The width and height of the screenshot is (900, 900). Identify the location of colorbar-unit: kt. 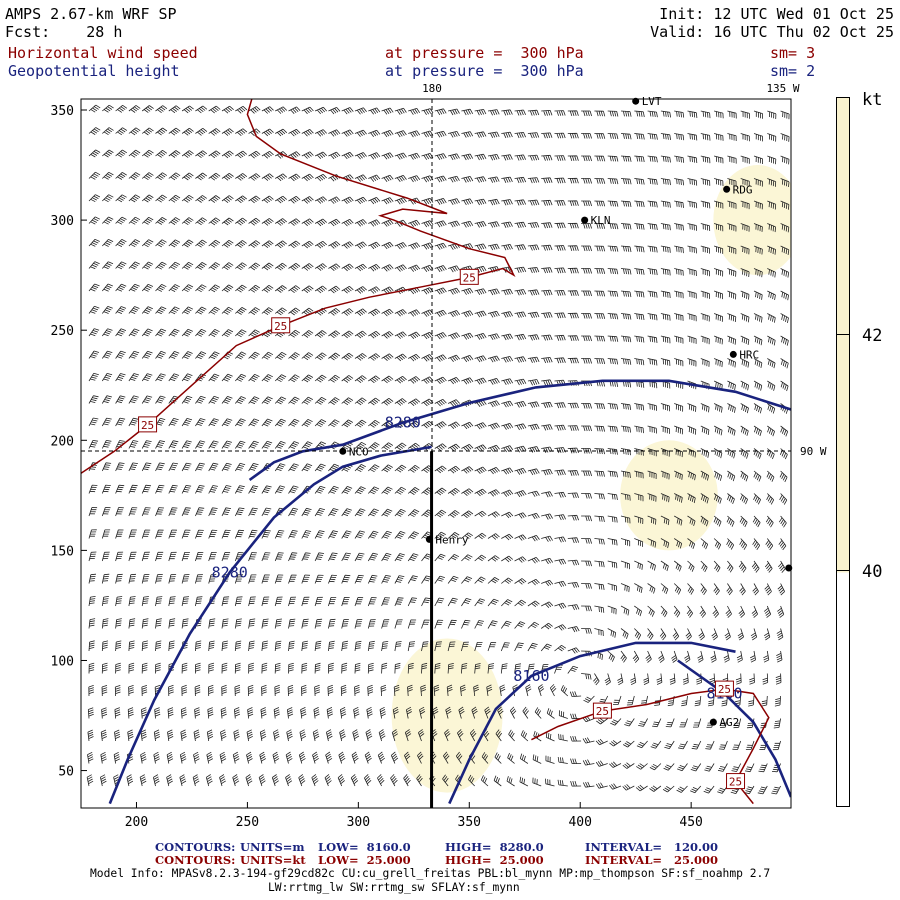
(872, 100).